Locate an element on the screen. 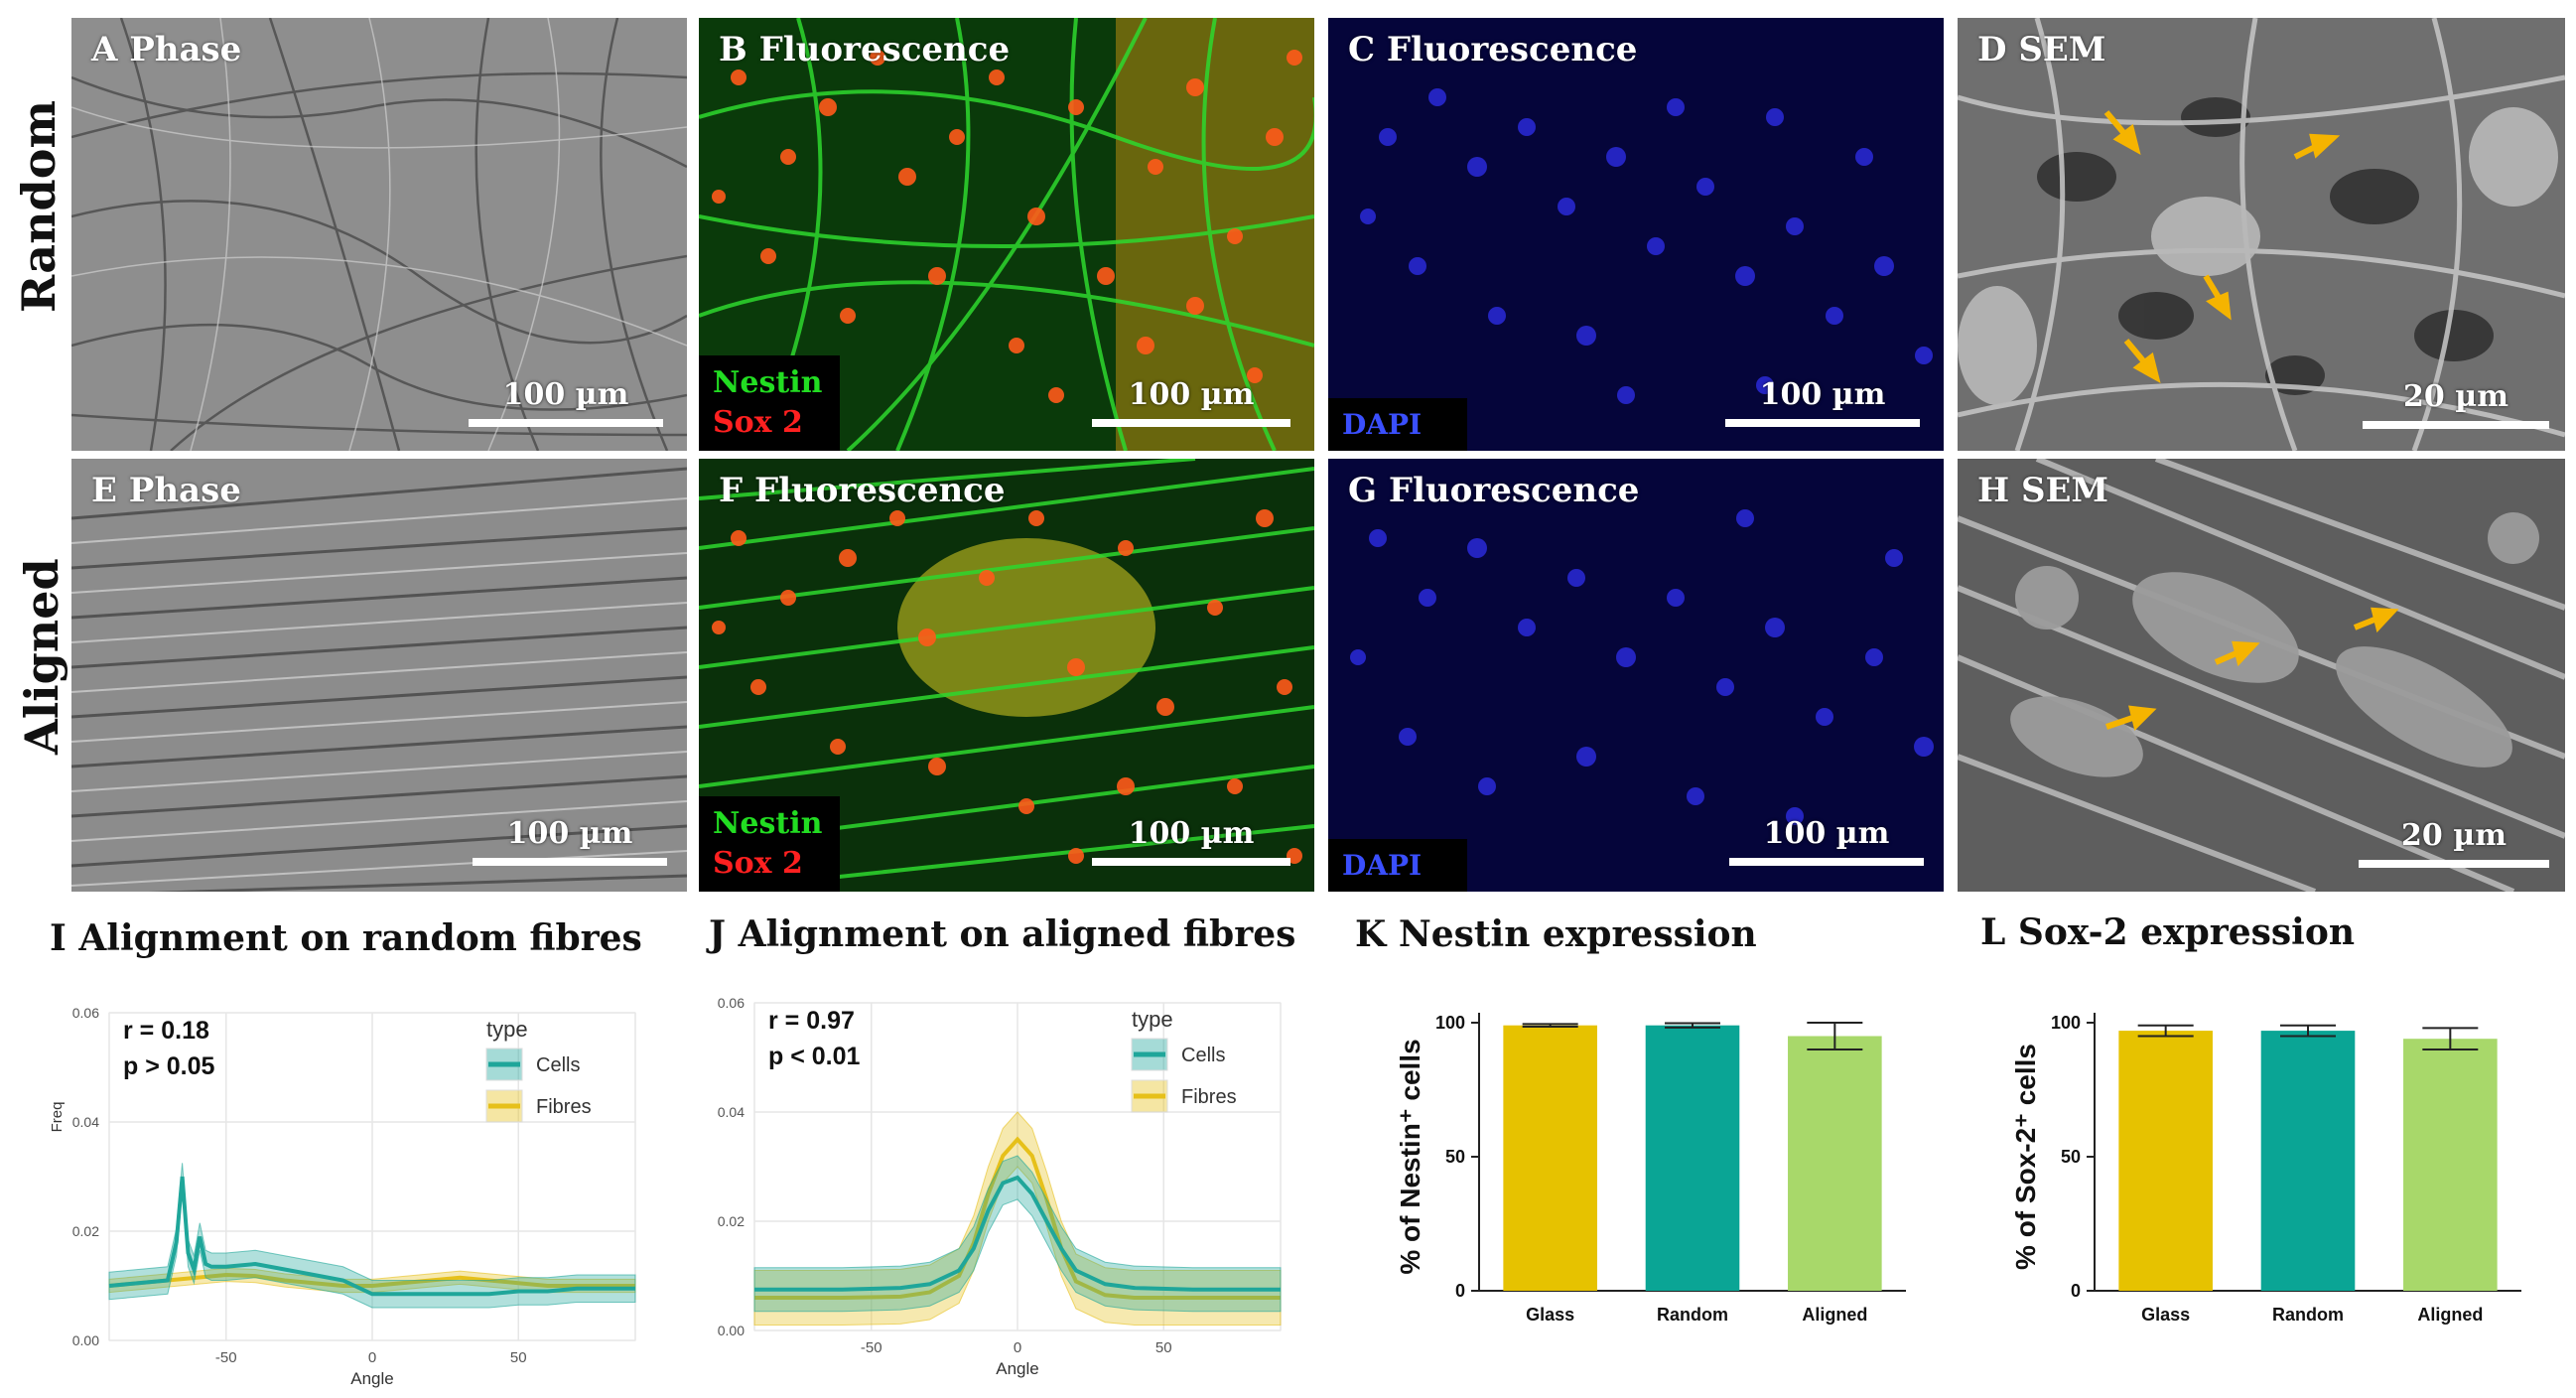  x-tick-label: -50 is located at coordinates (226, 1357).